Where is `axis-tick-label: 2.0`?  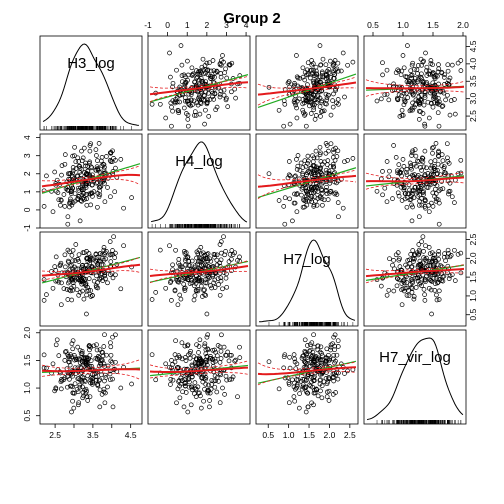
axis-tick-label: 2.0 is located at coordinates (27, 333).